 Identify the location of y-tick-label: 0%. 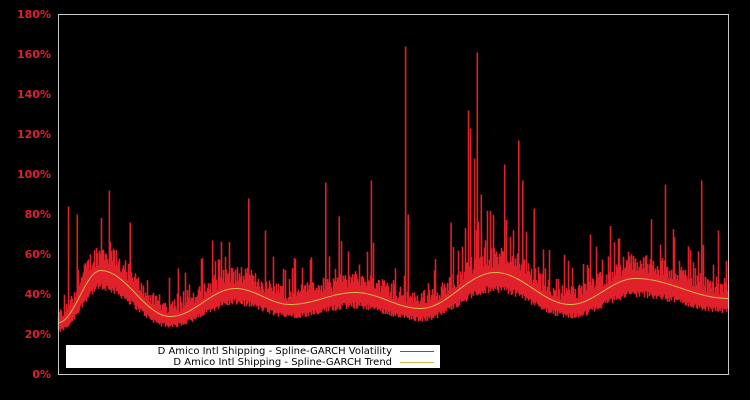
(41, 374).